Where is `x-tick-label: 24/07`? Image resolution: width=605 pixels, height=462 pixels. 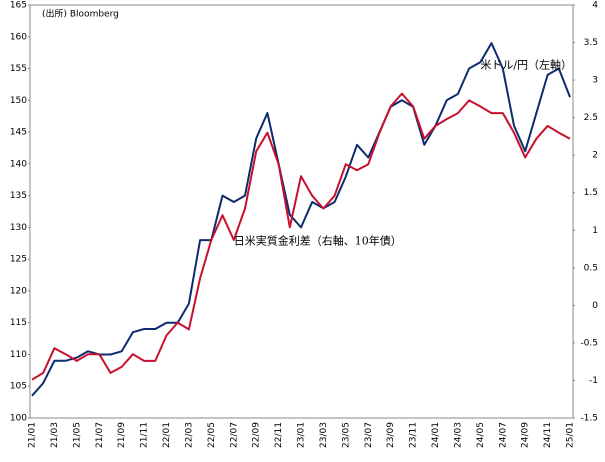 x-tick-label: 24/07 is located at coordinates (503, 435).